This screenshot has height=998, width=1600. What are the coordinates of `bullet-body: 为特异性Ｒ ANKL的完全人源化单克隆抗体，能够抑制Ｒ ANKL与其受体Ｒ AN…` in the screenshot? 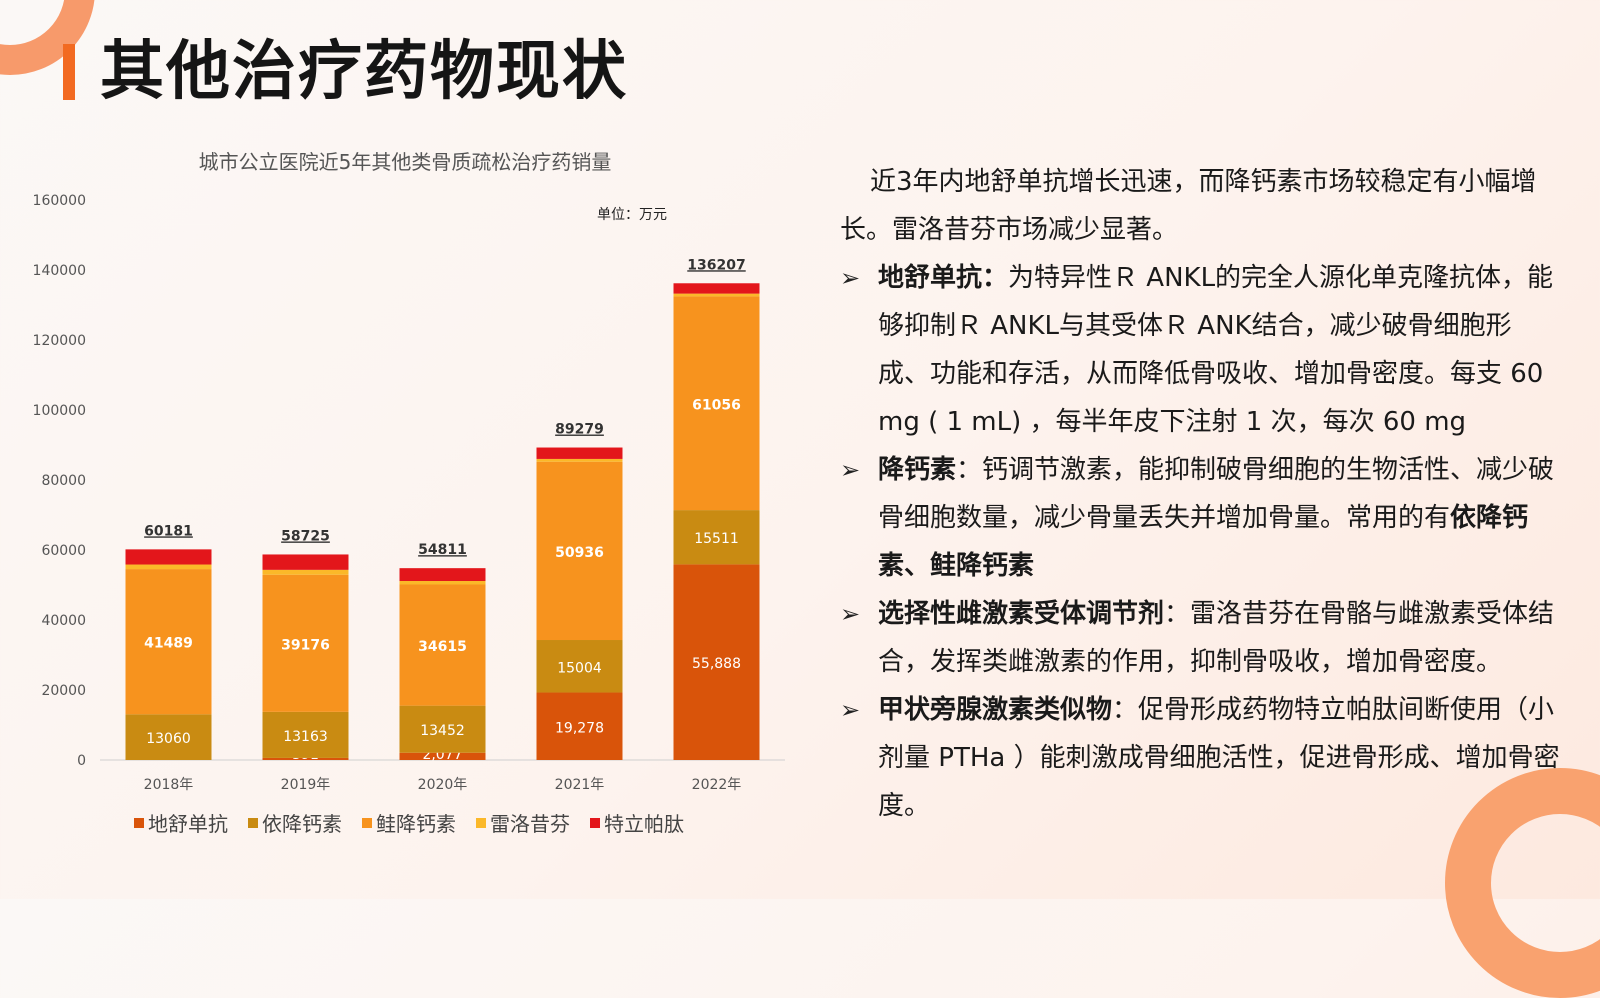 It's located at (1216, 350).